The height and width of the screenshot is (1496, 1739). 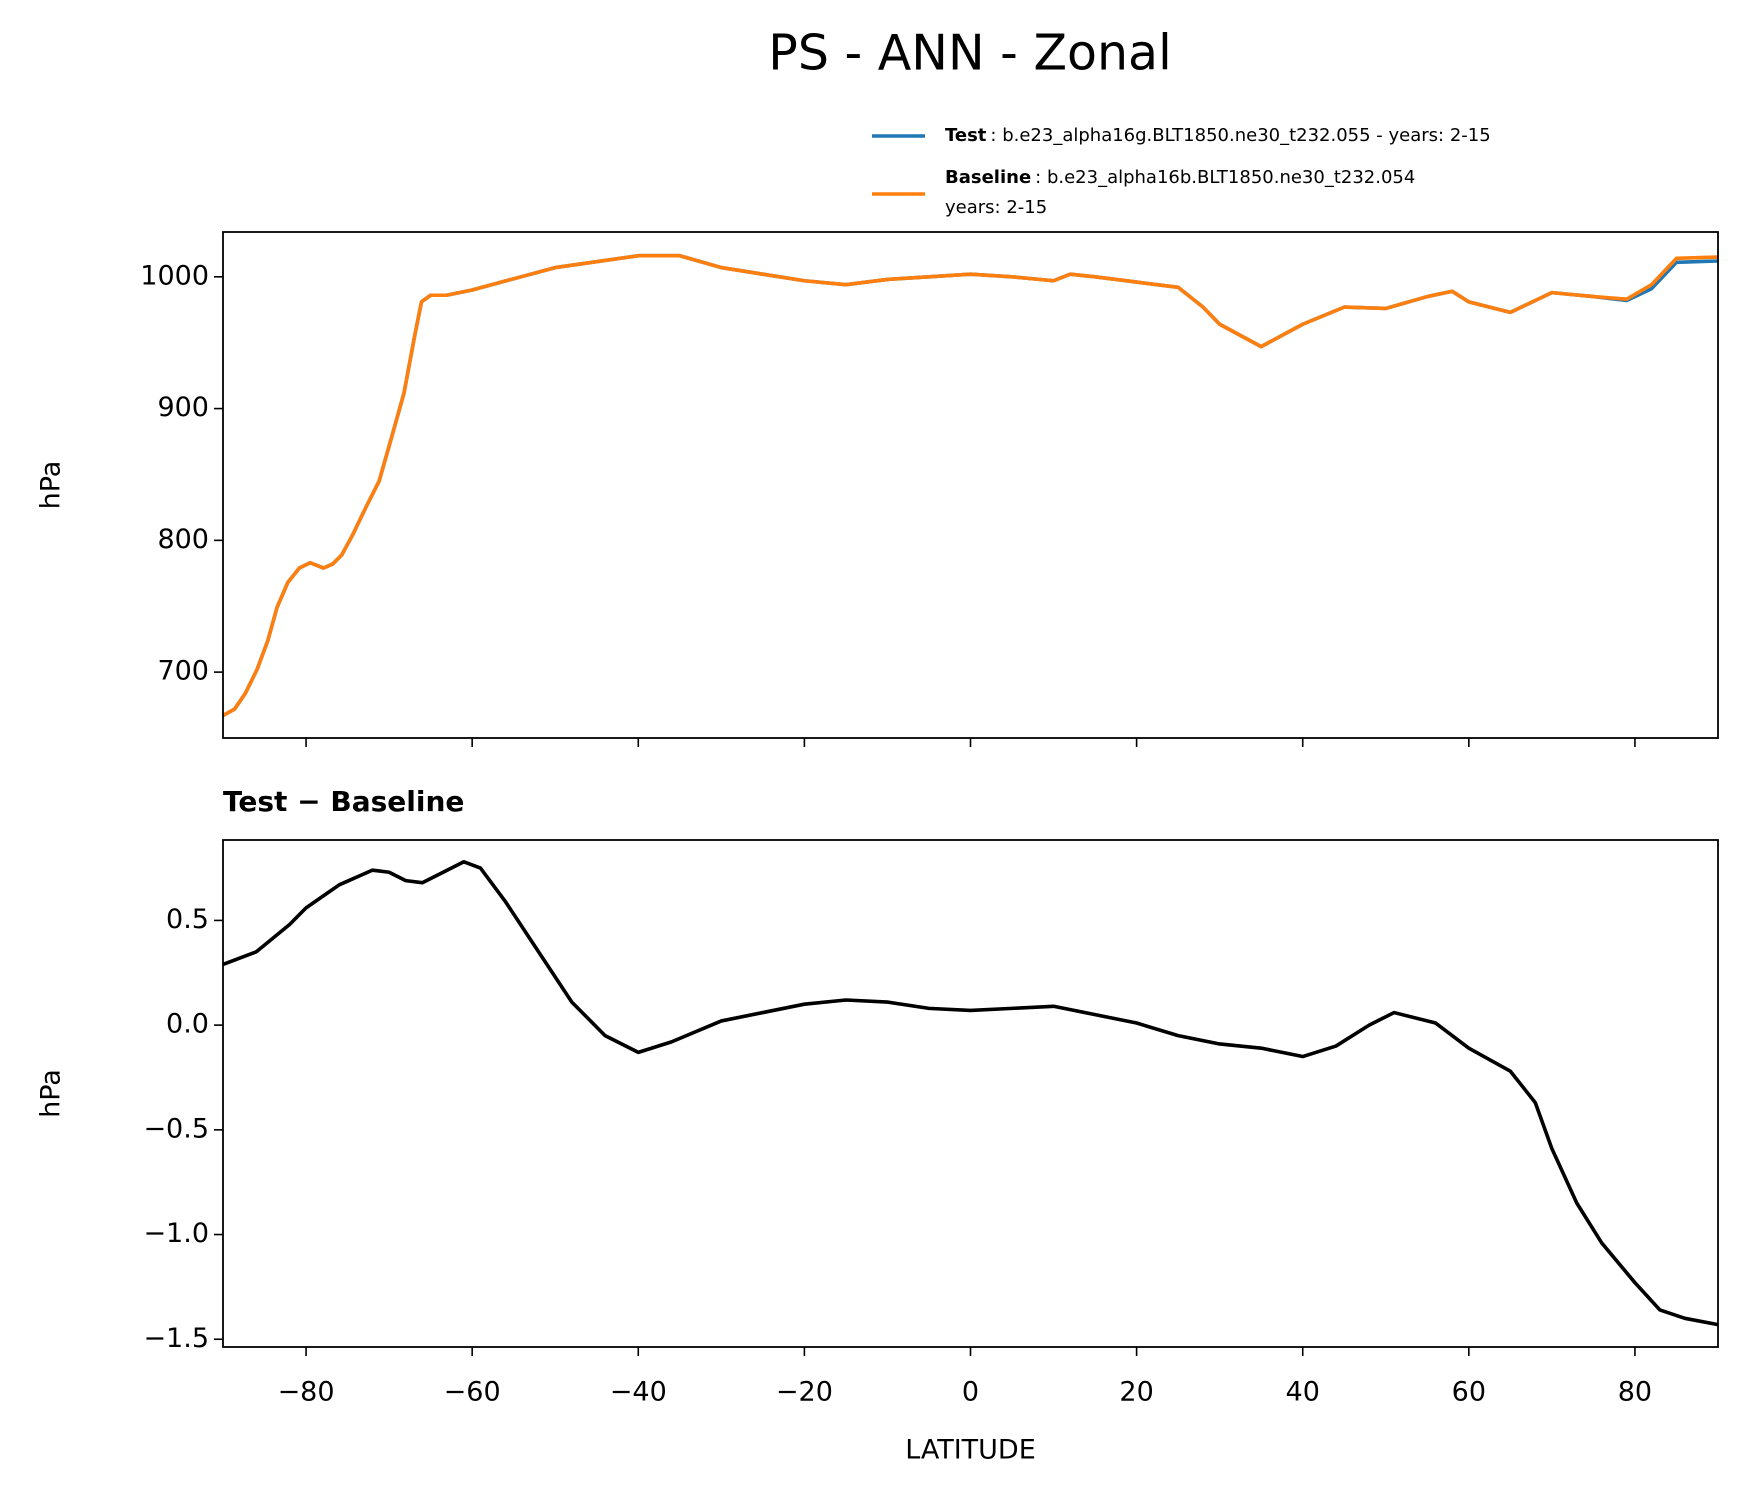 What do you see at coordinates (187, 1024) in the screenshot?
I see `y-tick-label: 0.0` at bounding box center [187, 1024].